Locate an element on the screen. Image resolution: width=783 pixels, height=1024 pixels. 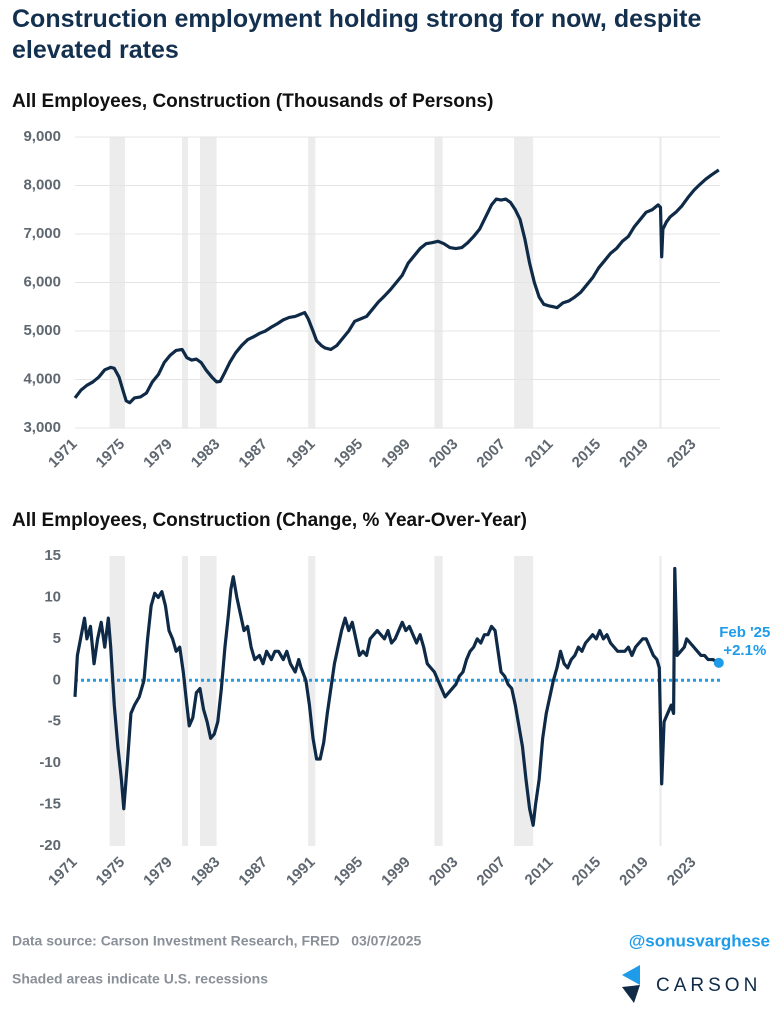
y-tick-label: 4,000 is located at coordinates (42, 378).